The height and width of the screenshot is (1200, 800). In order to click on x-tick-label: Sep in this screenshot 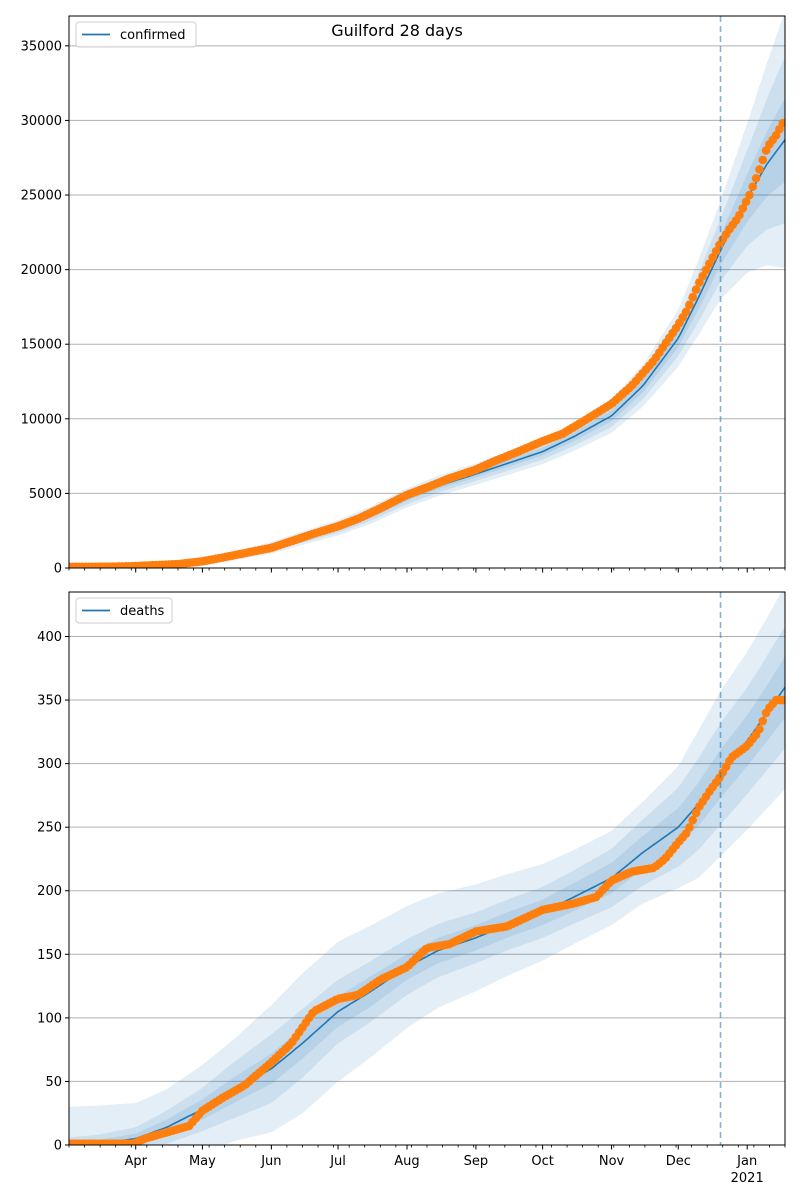, I will do `click(476, 1161)`.